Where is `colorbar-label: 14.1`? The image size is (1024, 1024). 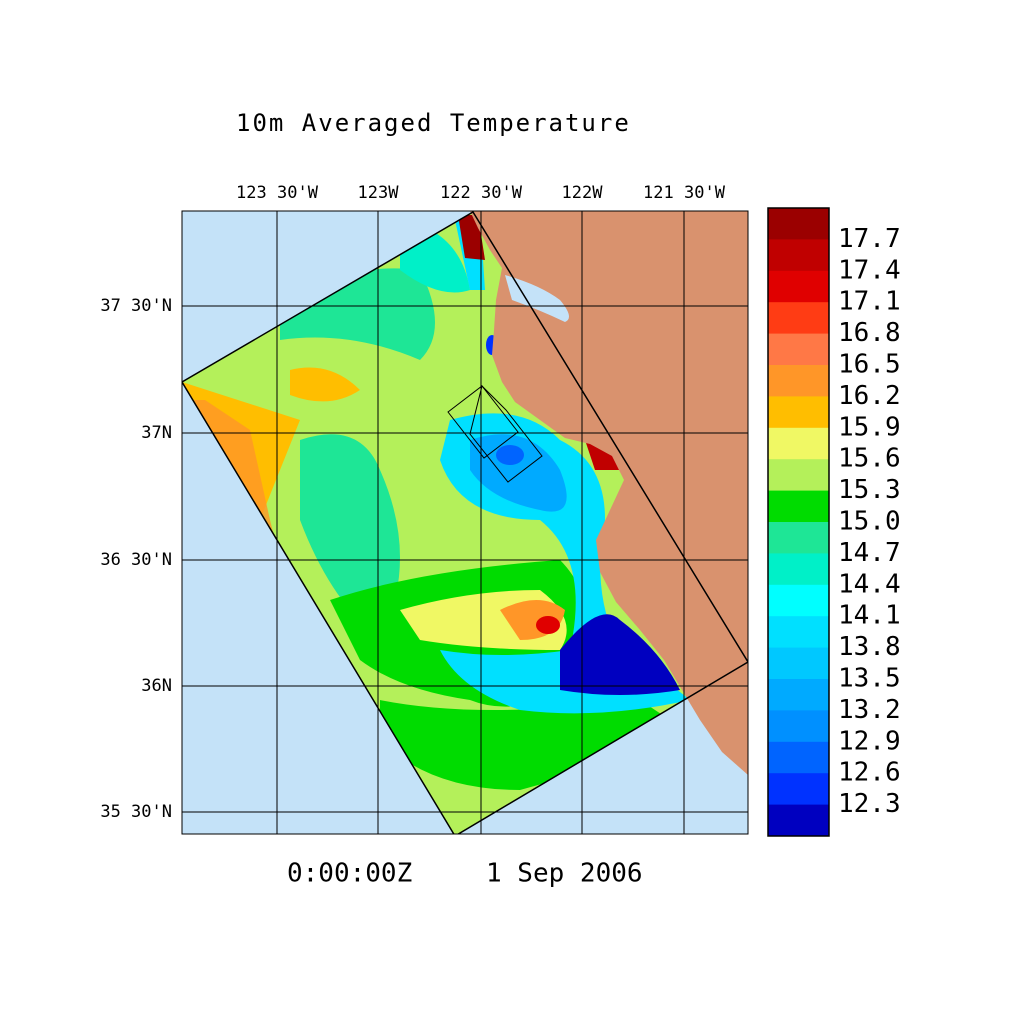
colorbar-label: 14.1 is located at coordinates (869, 616).